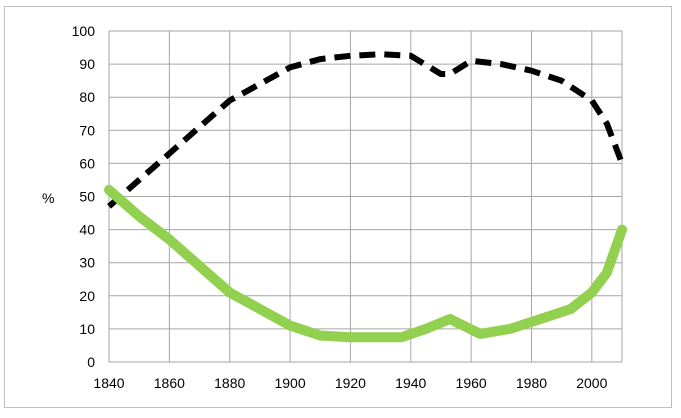  What do you see at coordinates (87, 296) in the screenshot?
I see `y-tick-label: 20` at bounding box center [87, 296].